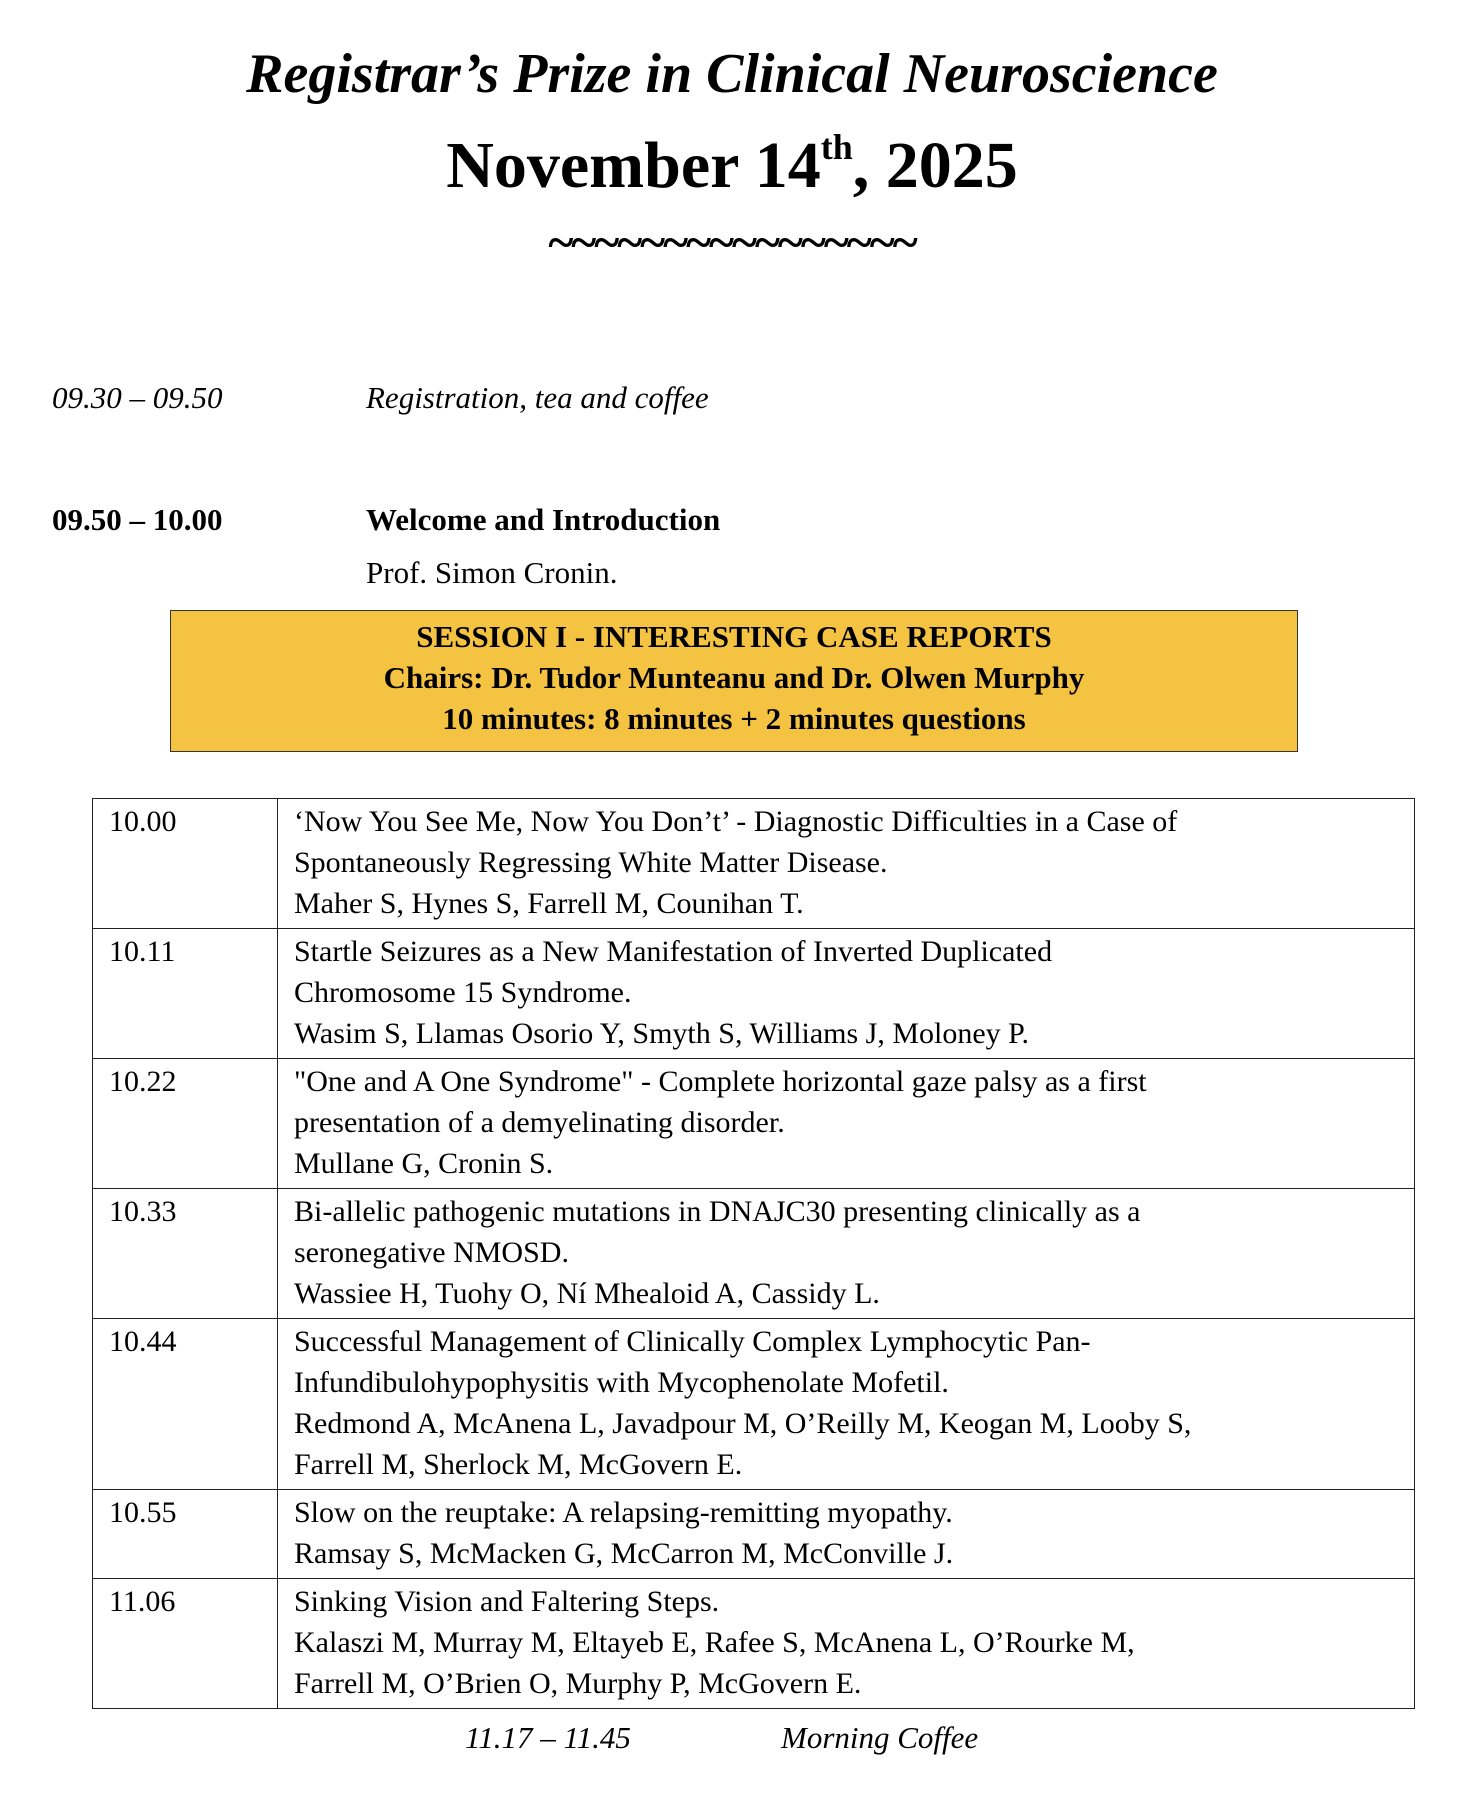 The image size is (1464, 1808). I want to click on morning-coffee-break: 11.17 – 11.45 Morning Coffee, so click(721, 1738).